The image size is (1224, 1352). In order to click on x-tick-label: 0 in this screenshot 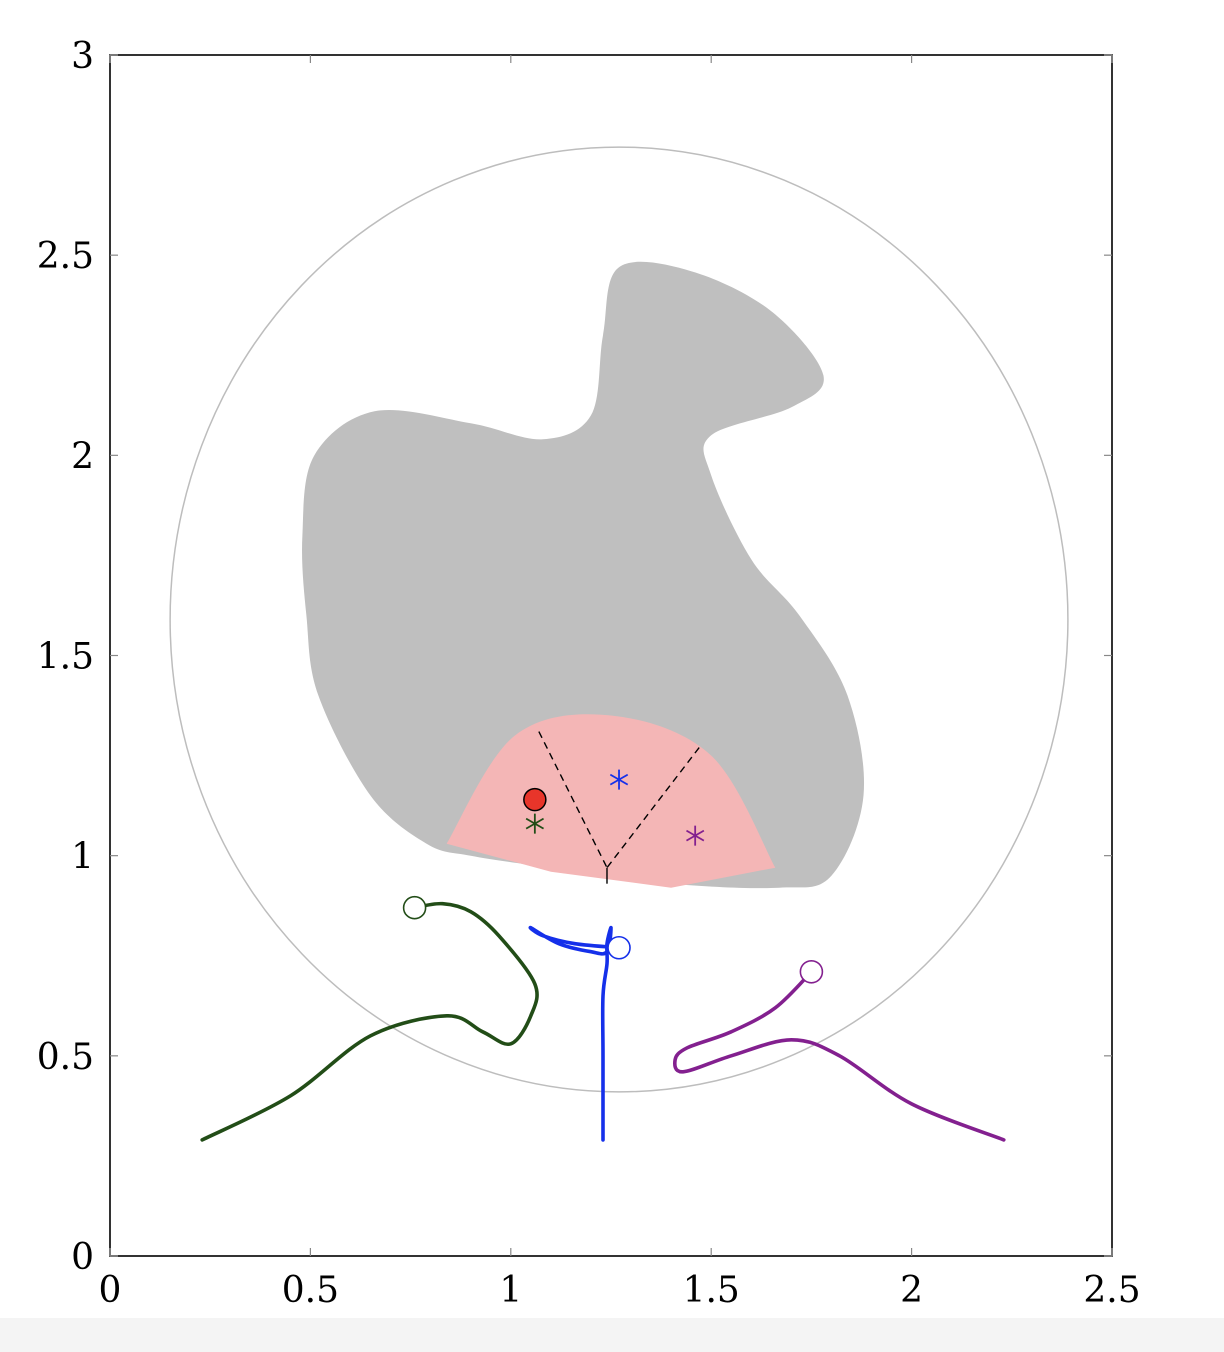, I will do `click(110, 1290)`.